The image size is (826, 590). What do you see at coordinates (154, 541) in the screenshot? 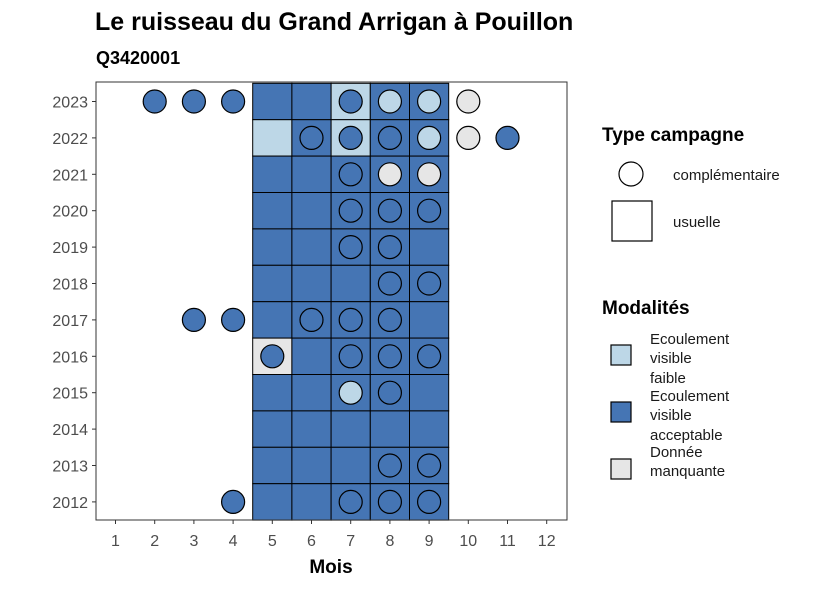
I see `x-tick-label: 2` at bounding box center [154, 541].